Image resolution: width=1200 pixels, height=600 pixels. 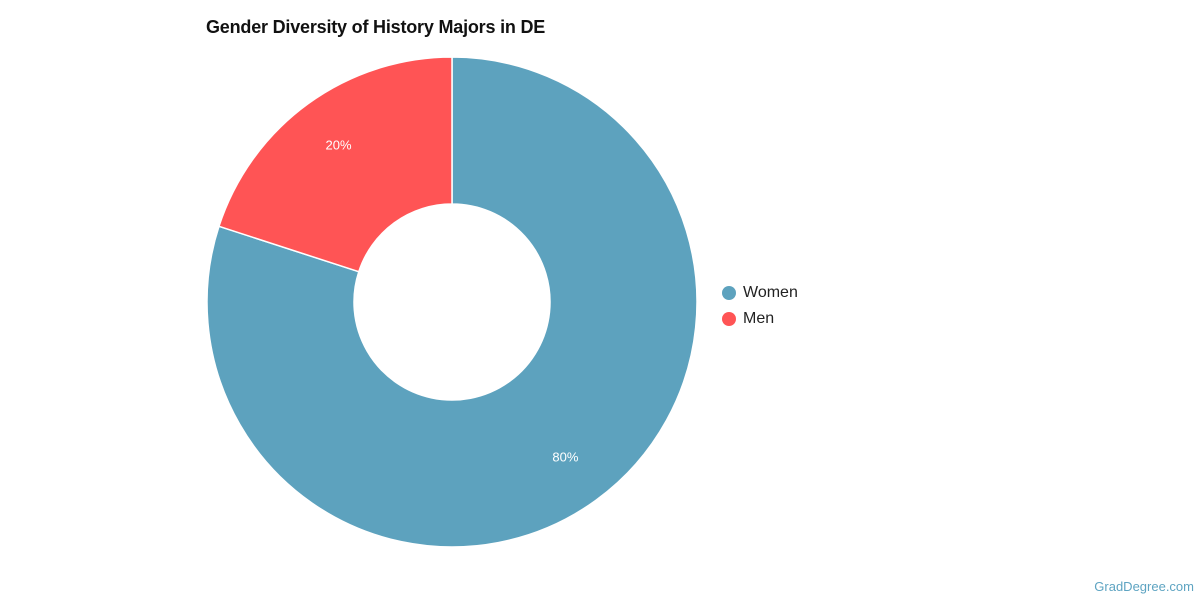 I want to click on legend-item-men: Men, so click(x=760, y=319).